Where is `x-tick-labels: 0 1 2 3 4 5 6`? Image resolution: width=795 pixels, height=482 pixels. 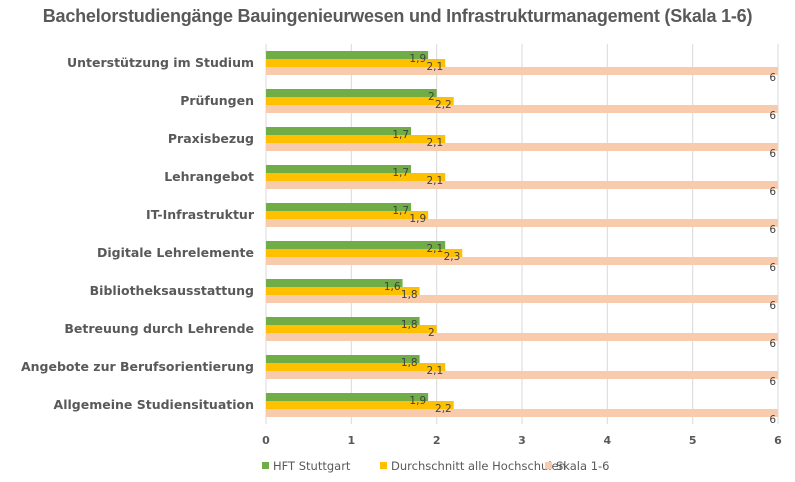 x-tick-labels: 0 1 2 3 4 5 6 is located at coordinates (522, 440).